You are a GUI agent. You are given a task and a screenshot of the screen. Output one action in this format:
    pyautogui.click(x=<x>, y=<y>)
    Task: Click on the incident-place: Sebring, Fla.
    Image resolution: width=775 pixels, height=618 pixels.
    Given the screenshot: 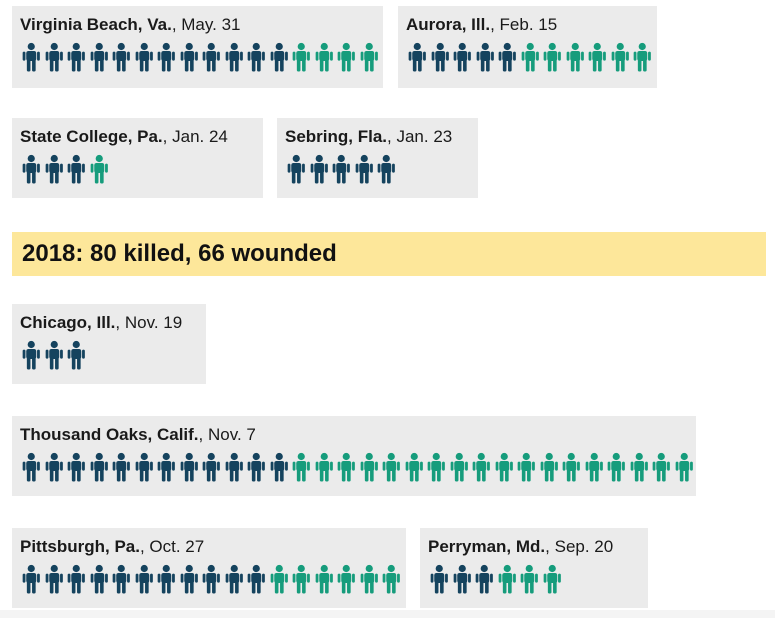 What is the action you would take?
    pyautogui.click(x=336, y=136)
    